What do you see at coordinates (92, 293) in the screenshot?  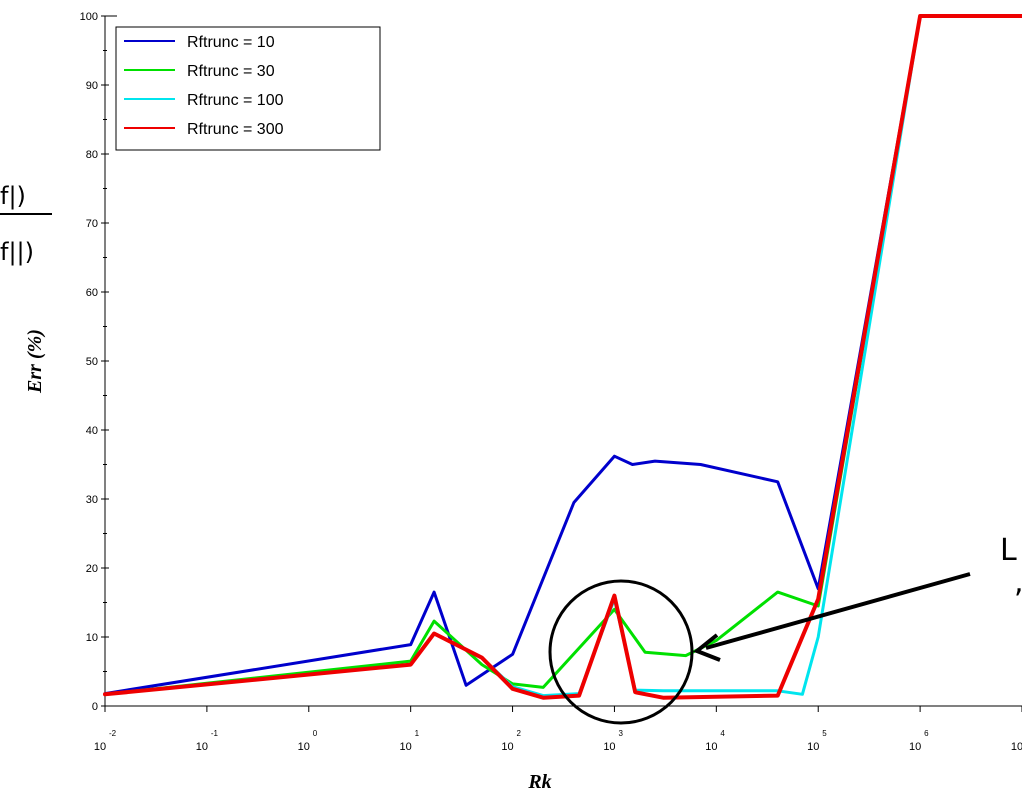 I see `y-tick-label: 60` at bounding box center [92, 293].